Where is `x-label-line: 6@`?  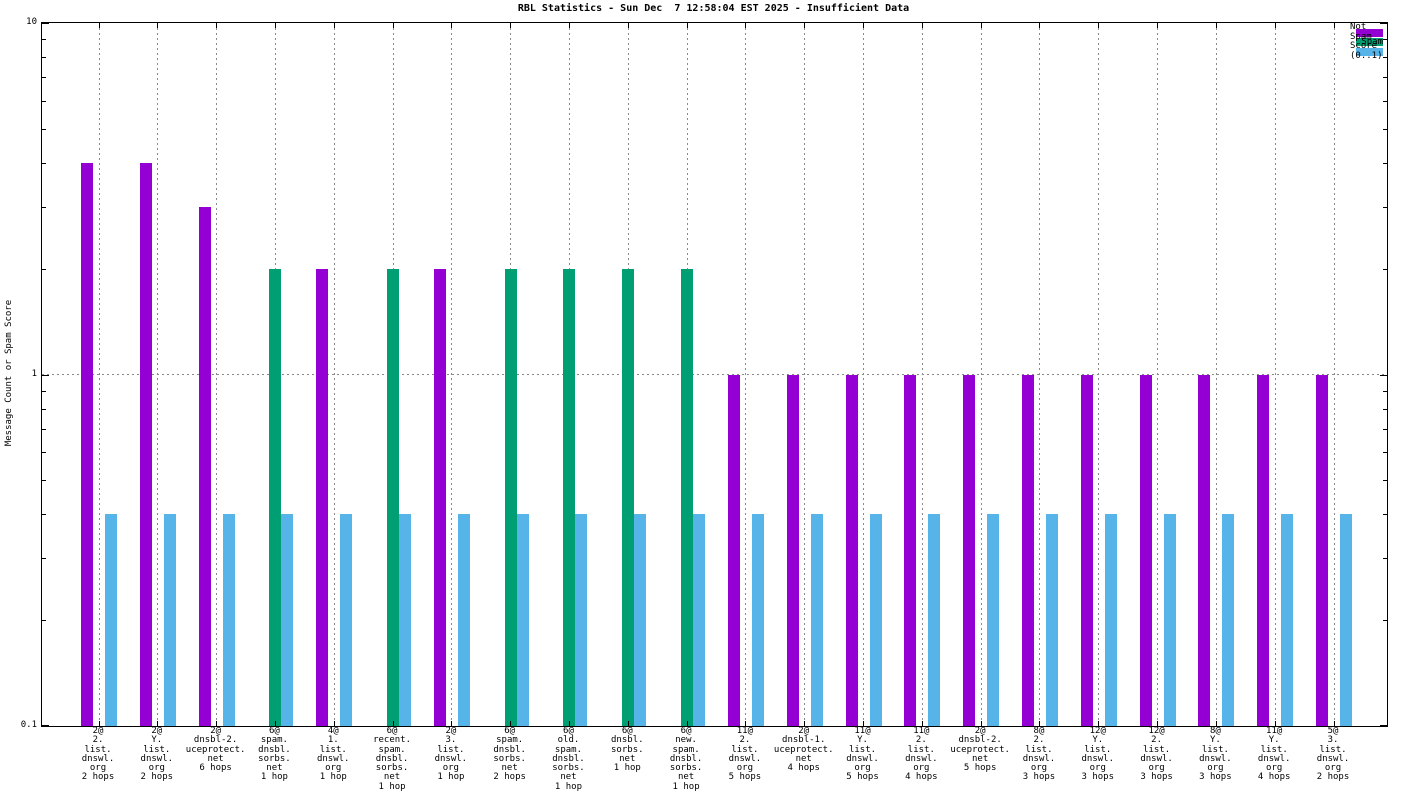 x-label-line: 6@ is located at coordinates (392, 731).